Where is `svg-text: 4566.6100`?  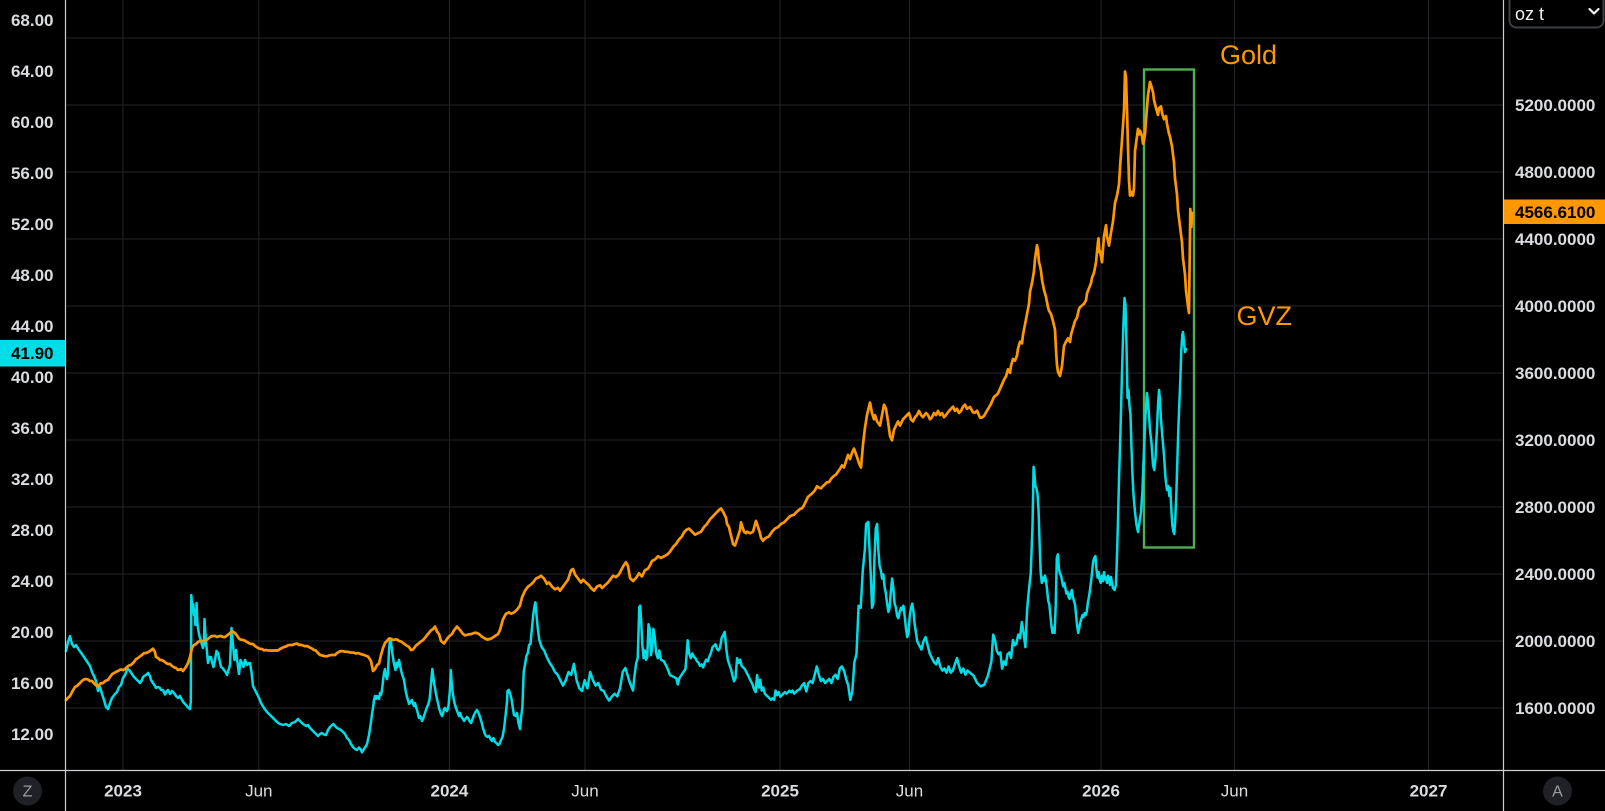
svg-text: 4566.6100 is located at coordinates (1555, 212).